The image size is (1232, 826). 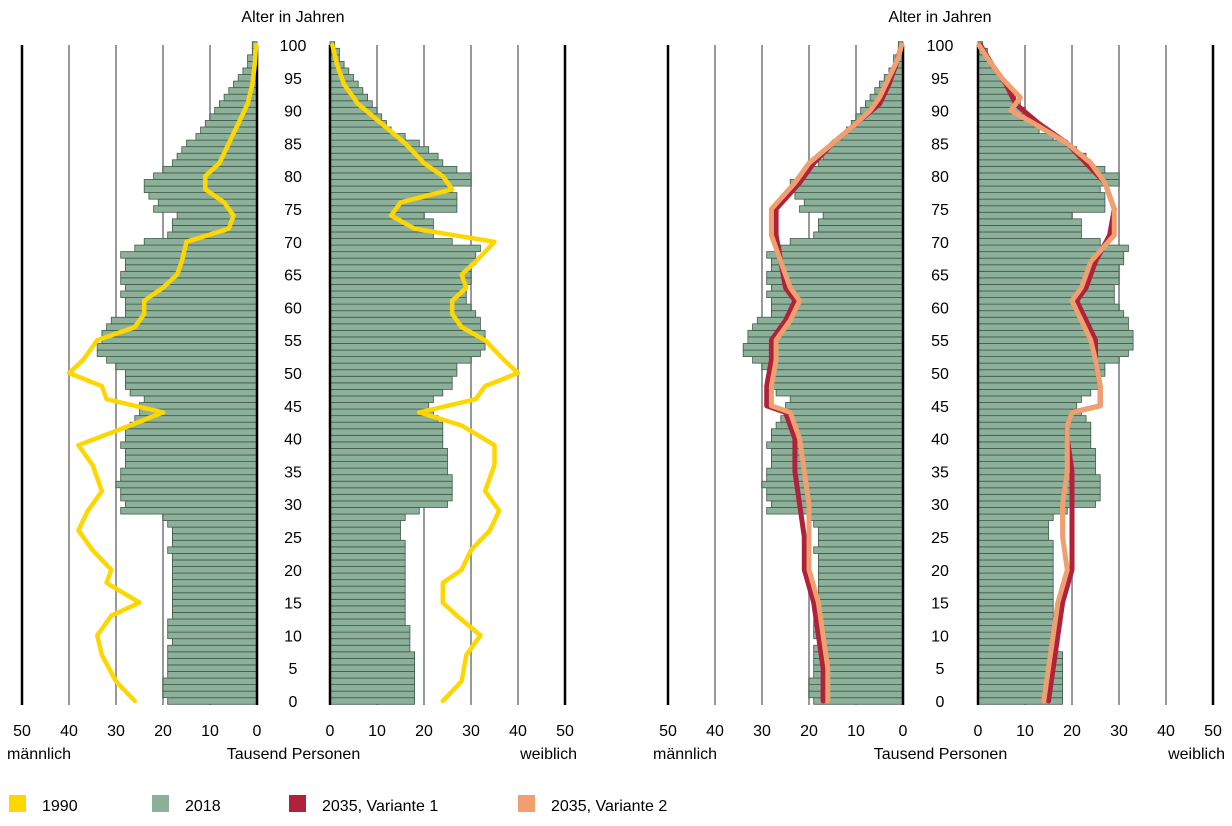 What do you see at coordinates (293, 243) in the screenshot?
I see `age-tick-label: 70` at bounding box center [293, 243].